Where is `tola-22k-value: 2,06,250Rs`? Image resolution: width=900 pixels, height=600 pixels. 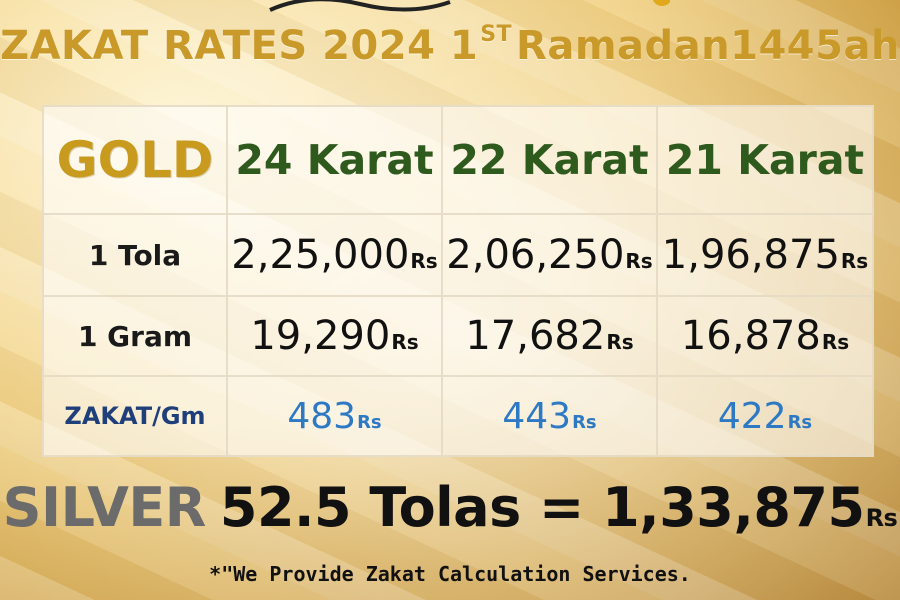
tola-22k-value: 2,06,250Rs is located at coordinates (549, 255).